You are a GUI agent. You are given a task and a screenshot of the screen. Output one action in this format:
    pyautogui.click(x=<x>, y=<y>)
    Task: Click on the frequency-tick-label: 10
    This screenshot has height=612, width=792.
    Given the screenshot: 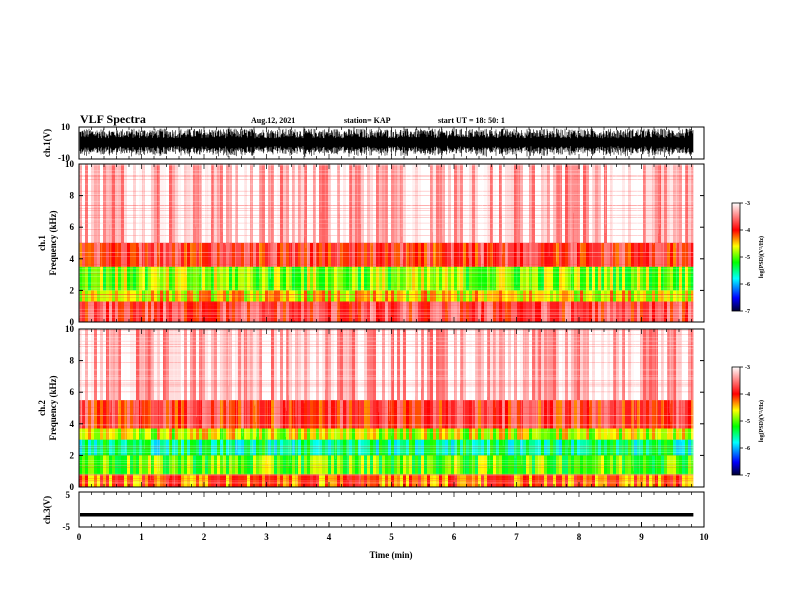 What is the action you would take?
    pyautogui.click(x=70, y=164)
    